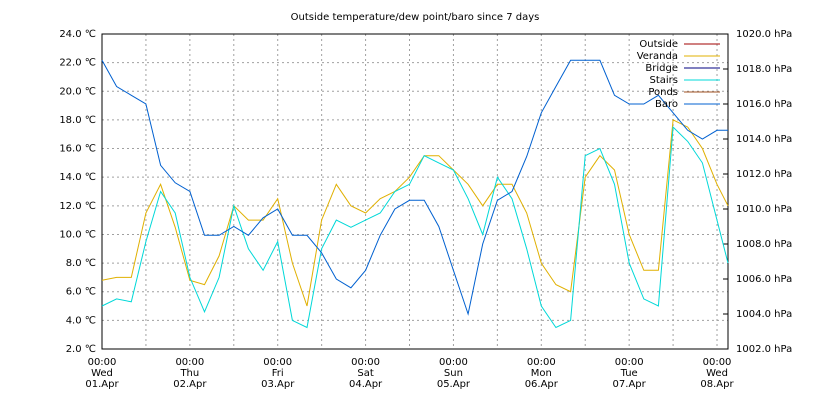 This screenshot has width=820, height=400. What do you see at coordinates (764, 244) in the screenshot?
I see `y2-tick-label: 1008.0 hPa` at bounding box center [764, 244].